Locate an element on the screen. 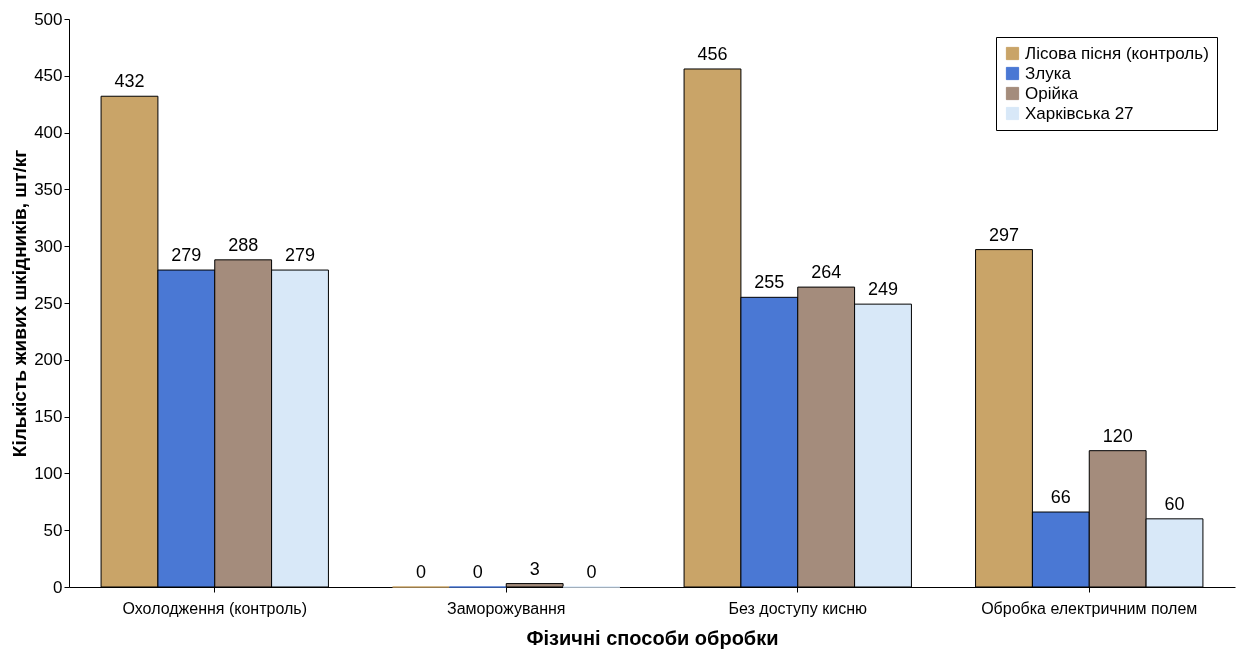 This screenshot has height=658, width=1245. data-label: 255 is located at coordinates (769, 282).